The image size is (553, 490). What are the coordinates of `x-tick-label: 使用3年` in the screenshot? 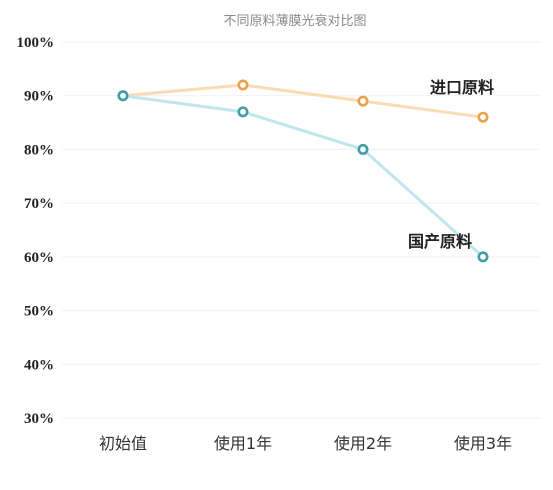 It's located at (483, 443).